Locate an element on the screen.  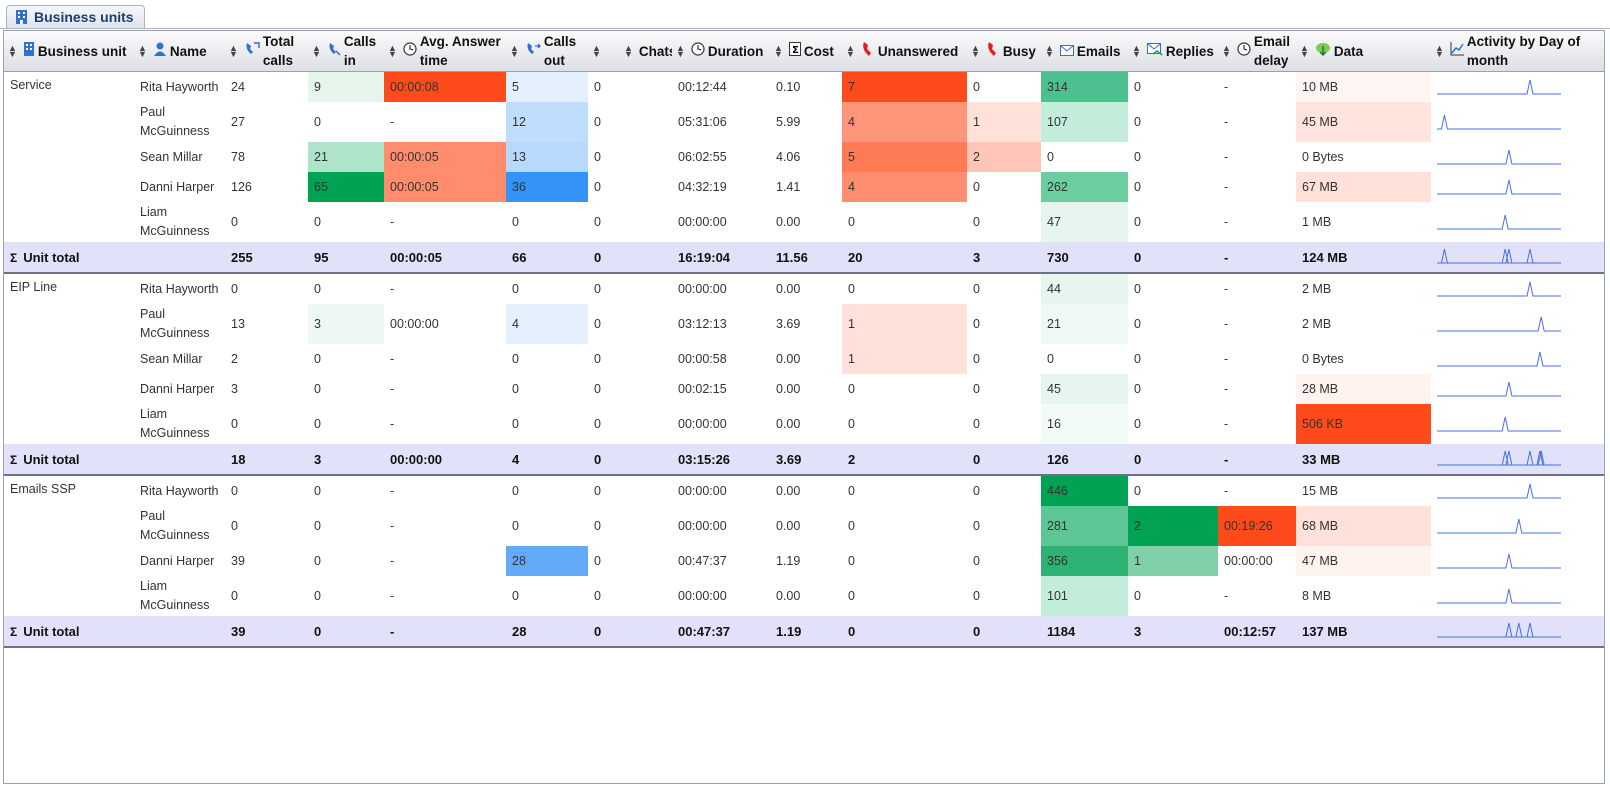
total-cell-edelay: 00:12:57 is located at coordinates (1257, 632).